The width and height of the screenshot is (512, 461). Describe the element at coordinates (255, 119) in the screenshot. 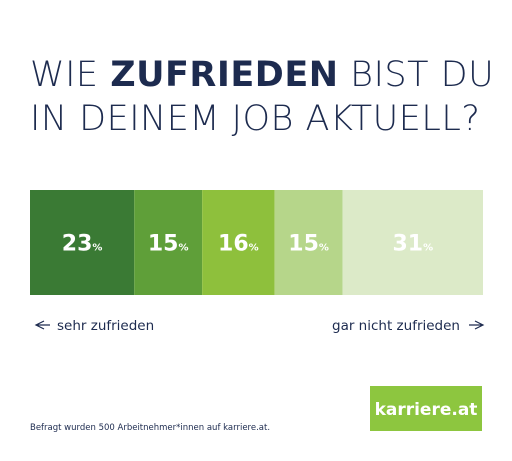

I see `chart-title: IN DEINEM JOB AKTUELL?` at that location.